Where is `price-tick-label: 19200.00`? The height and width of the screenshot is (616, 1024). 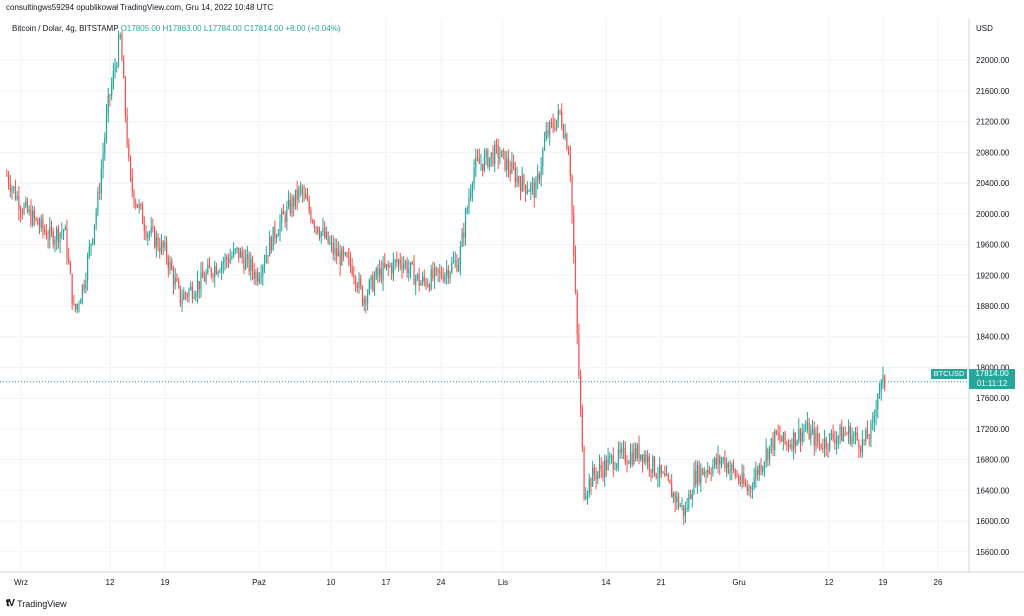
price-tick-label: 19200.00 is located at coordinates (993, 275).